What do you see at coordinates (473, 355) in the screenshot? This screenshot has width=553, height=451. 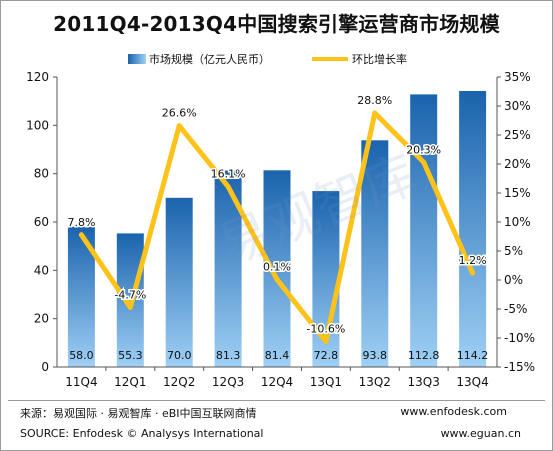 I see `bar-value-label: 114.2` at bounding box center [473, 355].